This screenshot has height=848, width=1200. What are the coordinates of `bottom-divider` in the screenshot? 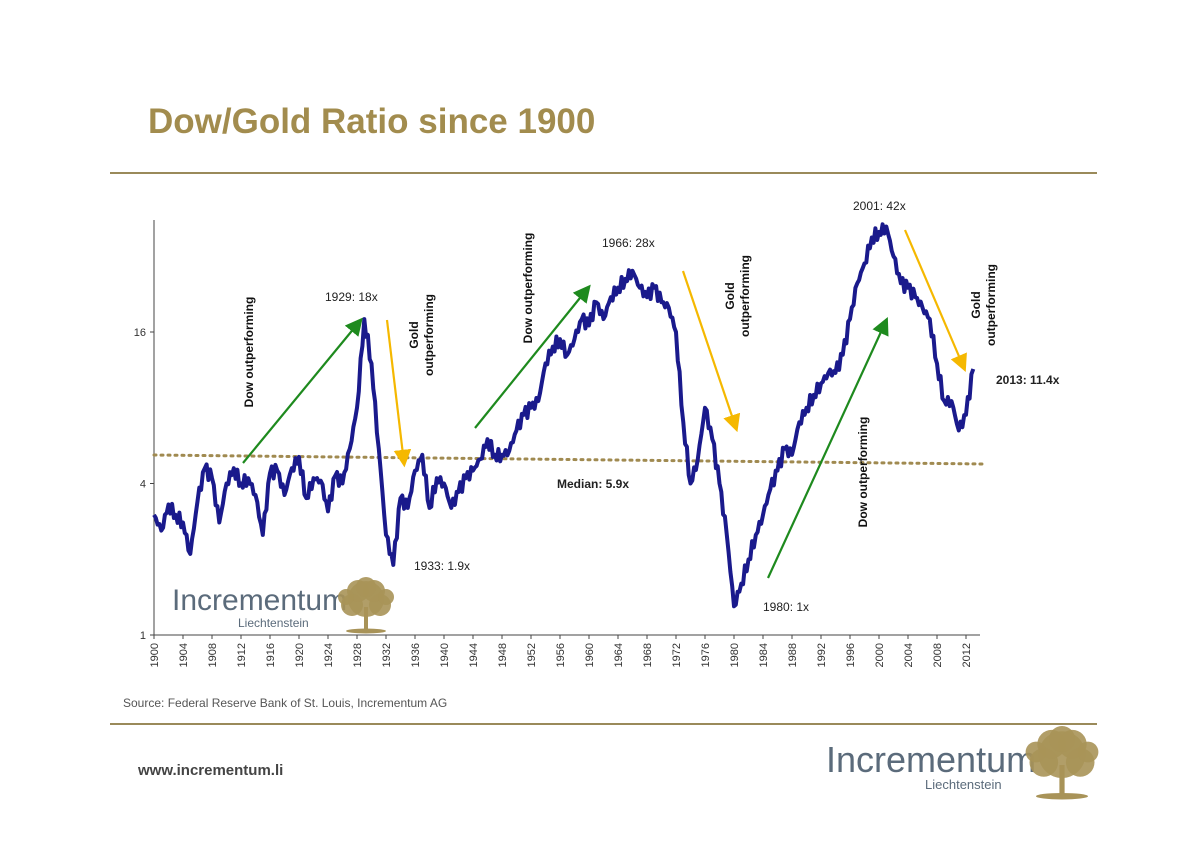 It's located at (603, 724).